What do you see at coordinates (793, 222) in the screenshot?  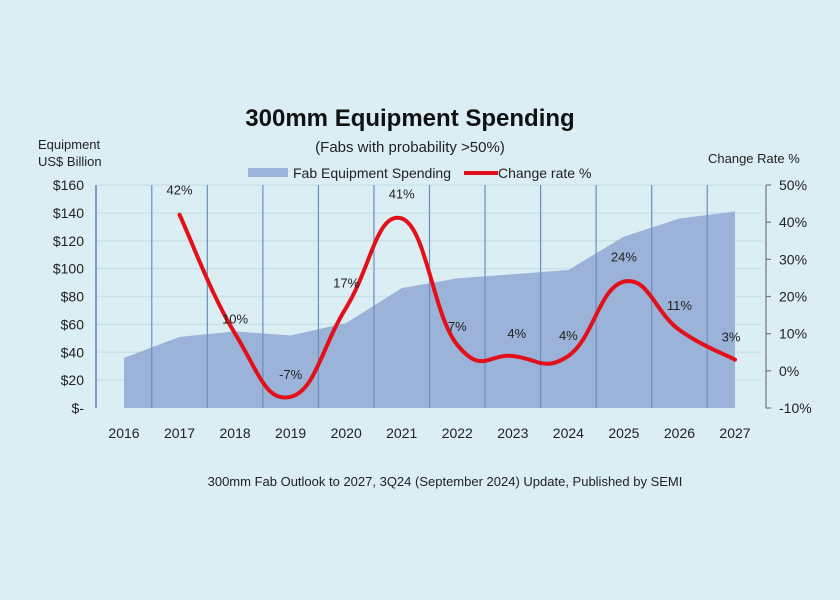 I see `right-axis-tick-label: 40%` at bounding box center [793, 222].